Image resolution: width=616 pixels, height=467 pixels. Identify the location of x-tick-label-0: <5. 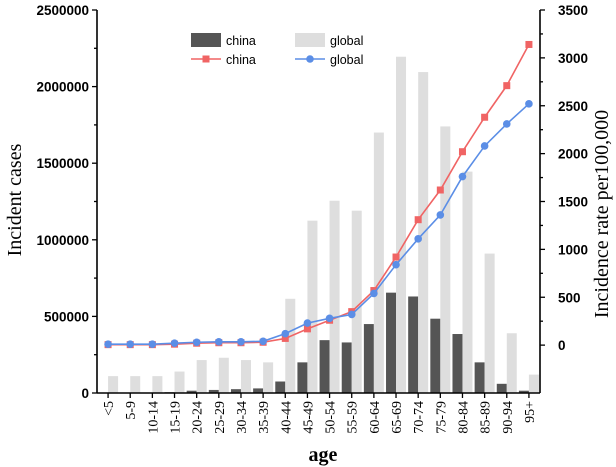
(109, 408).